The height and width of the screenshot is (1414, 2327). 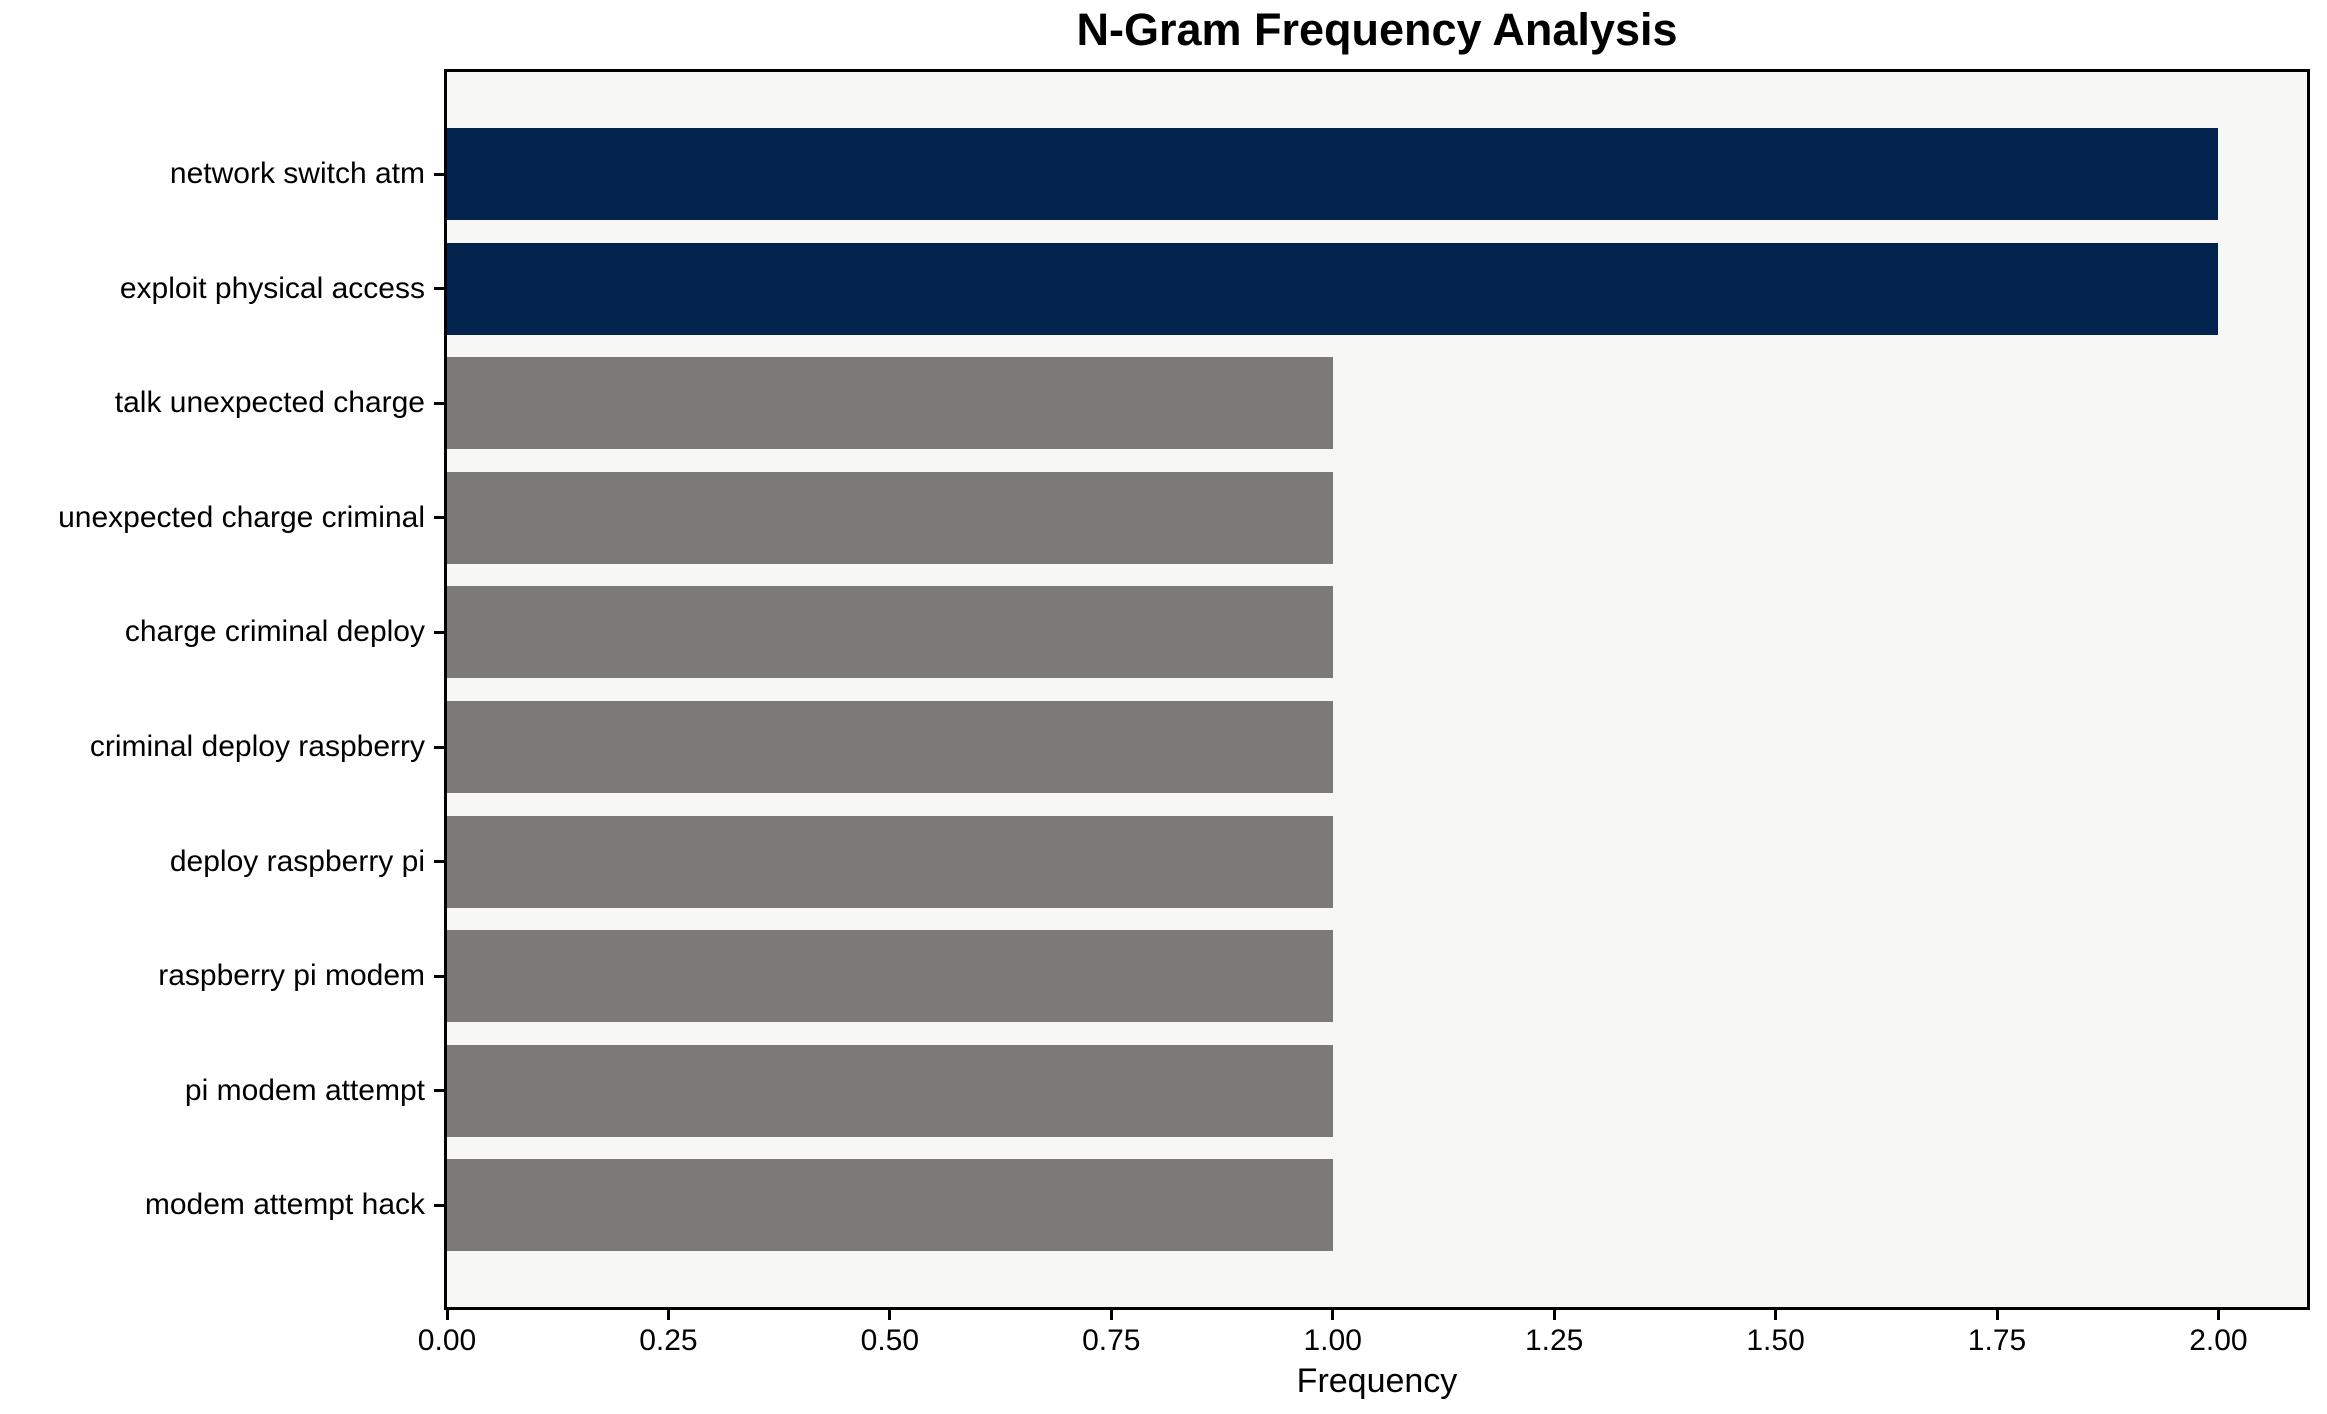 I want to click on y-tick-label: criminal deploy raspberry, so click(x=257, y=746).